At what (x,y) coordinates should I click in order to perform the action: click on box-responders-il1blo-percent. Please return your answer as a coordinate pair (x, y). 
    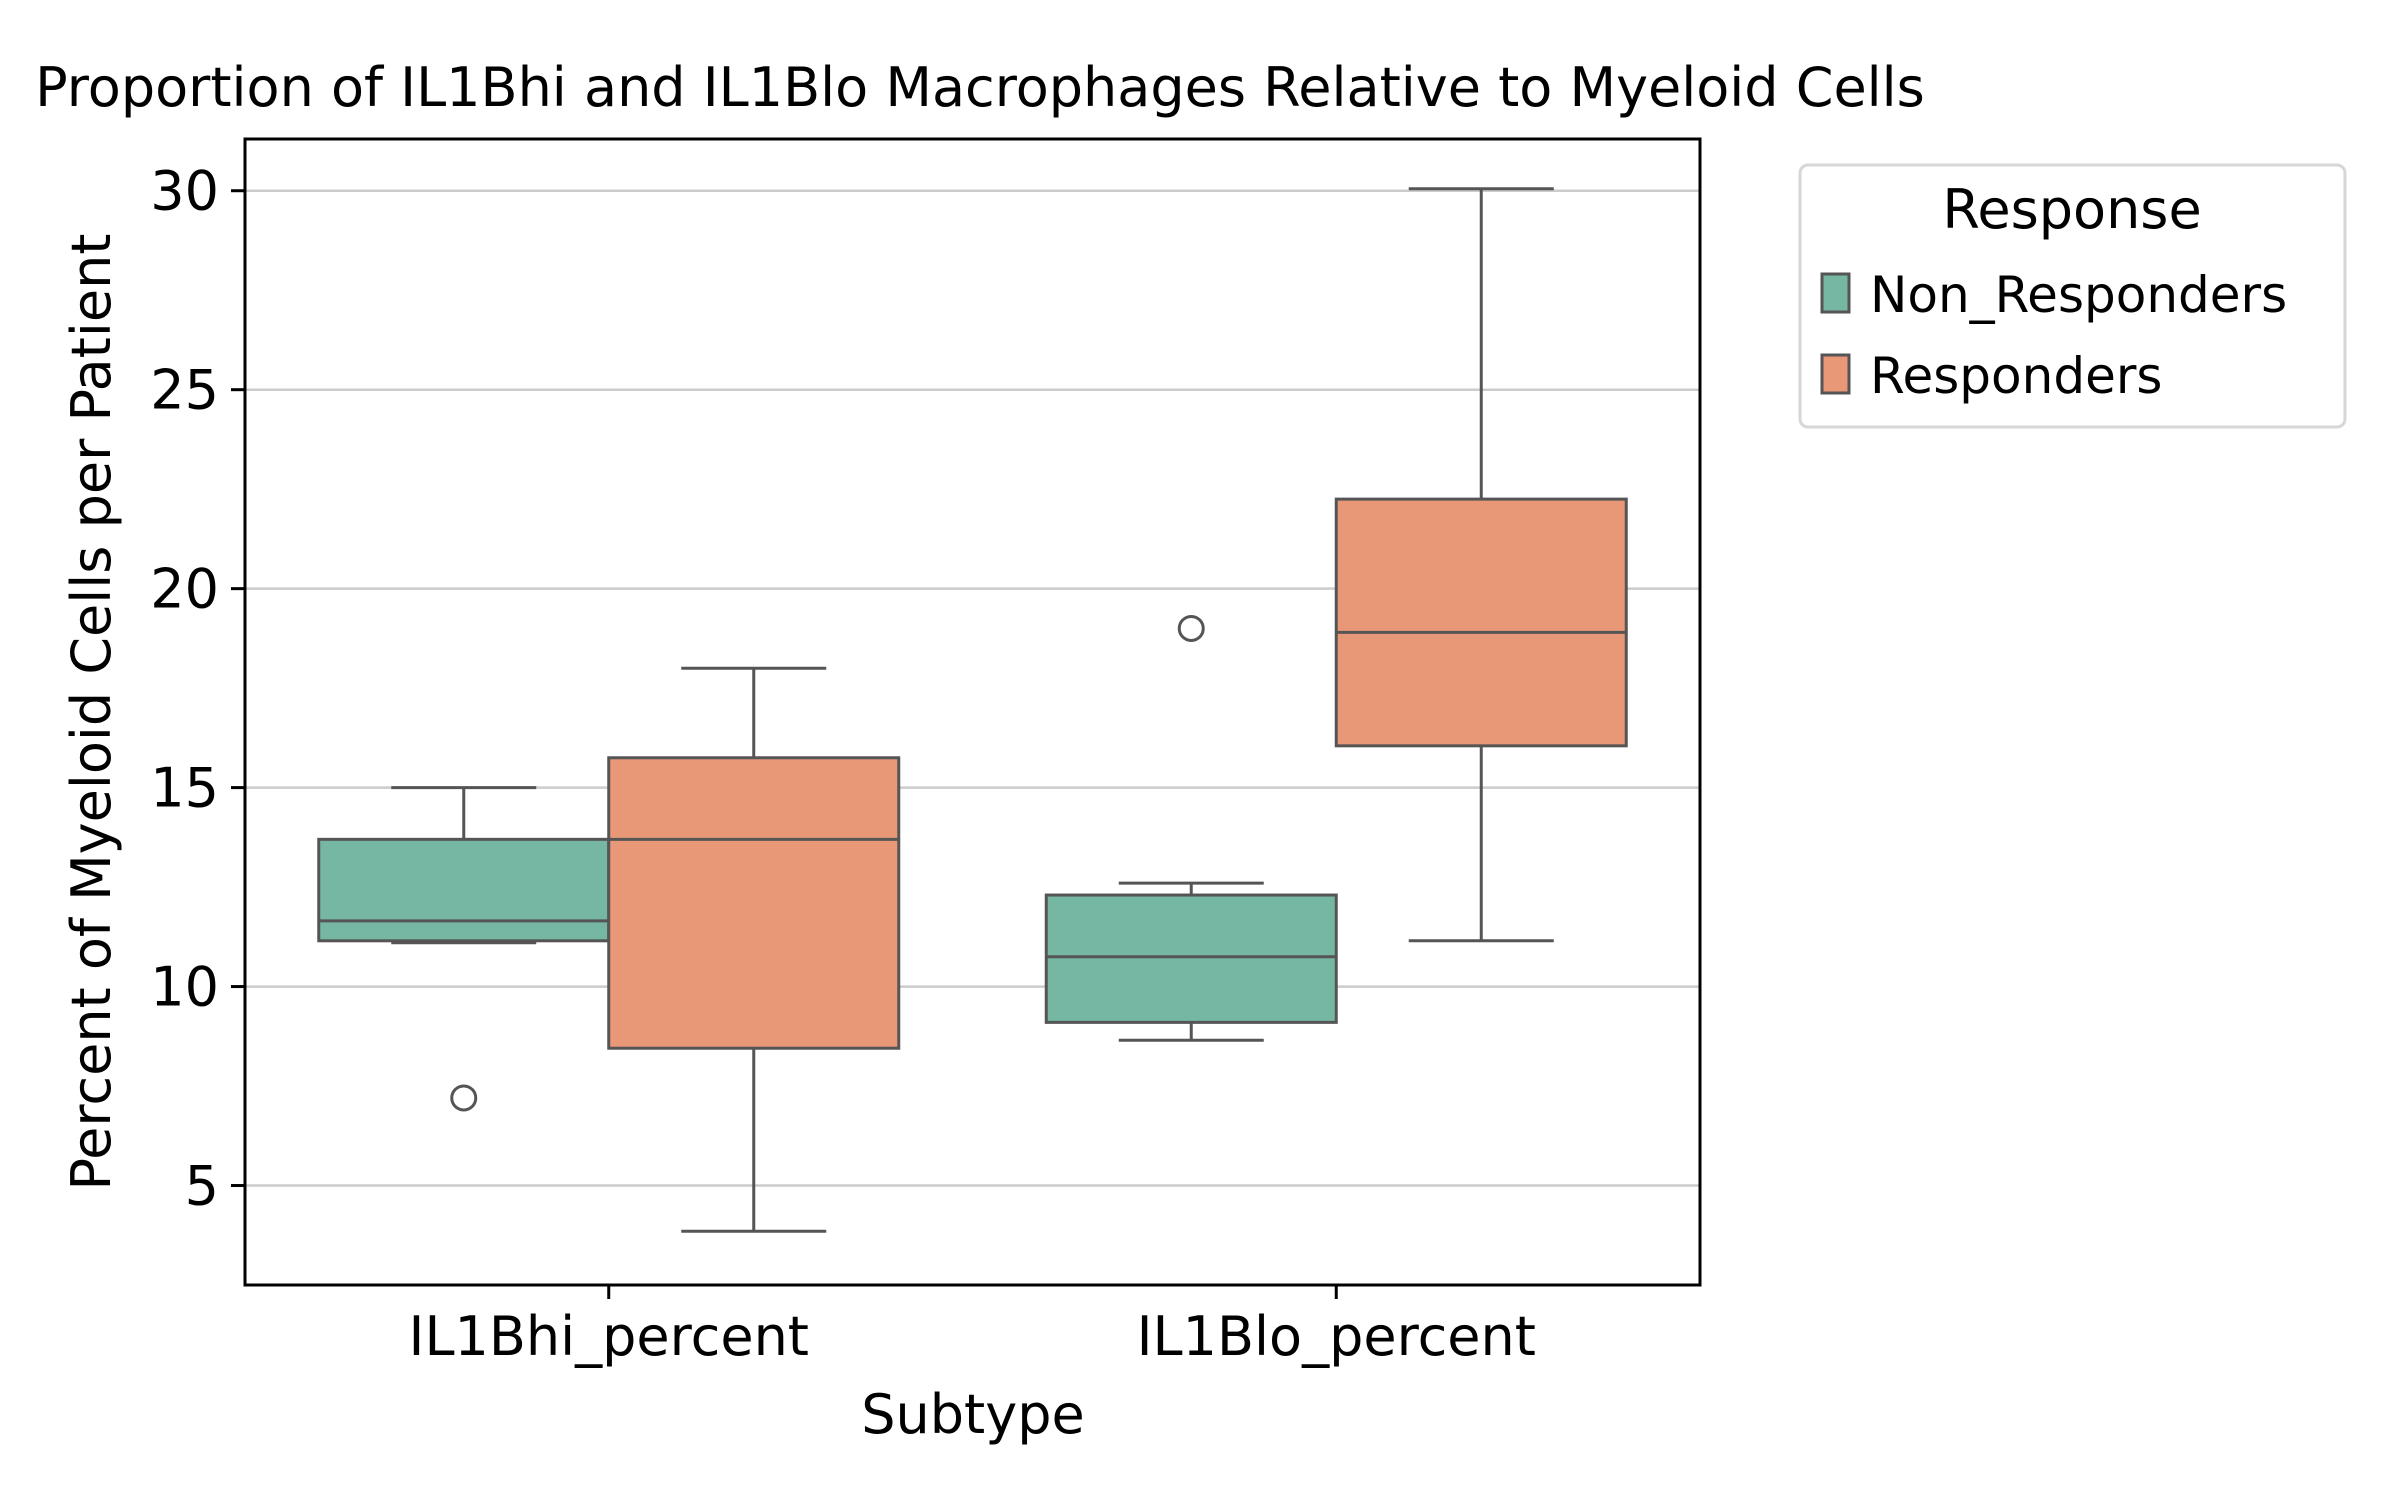
    Looking at the image, I should click on (1481, 565).